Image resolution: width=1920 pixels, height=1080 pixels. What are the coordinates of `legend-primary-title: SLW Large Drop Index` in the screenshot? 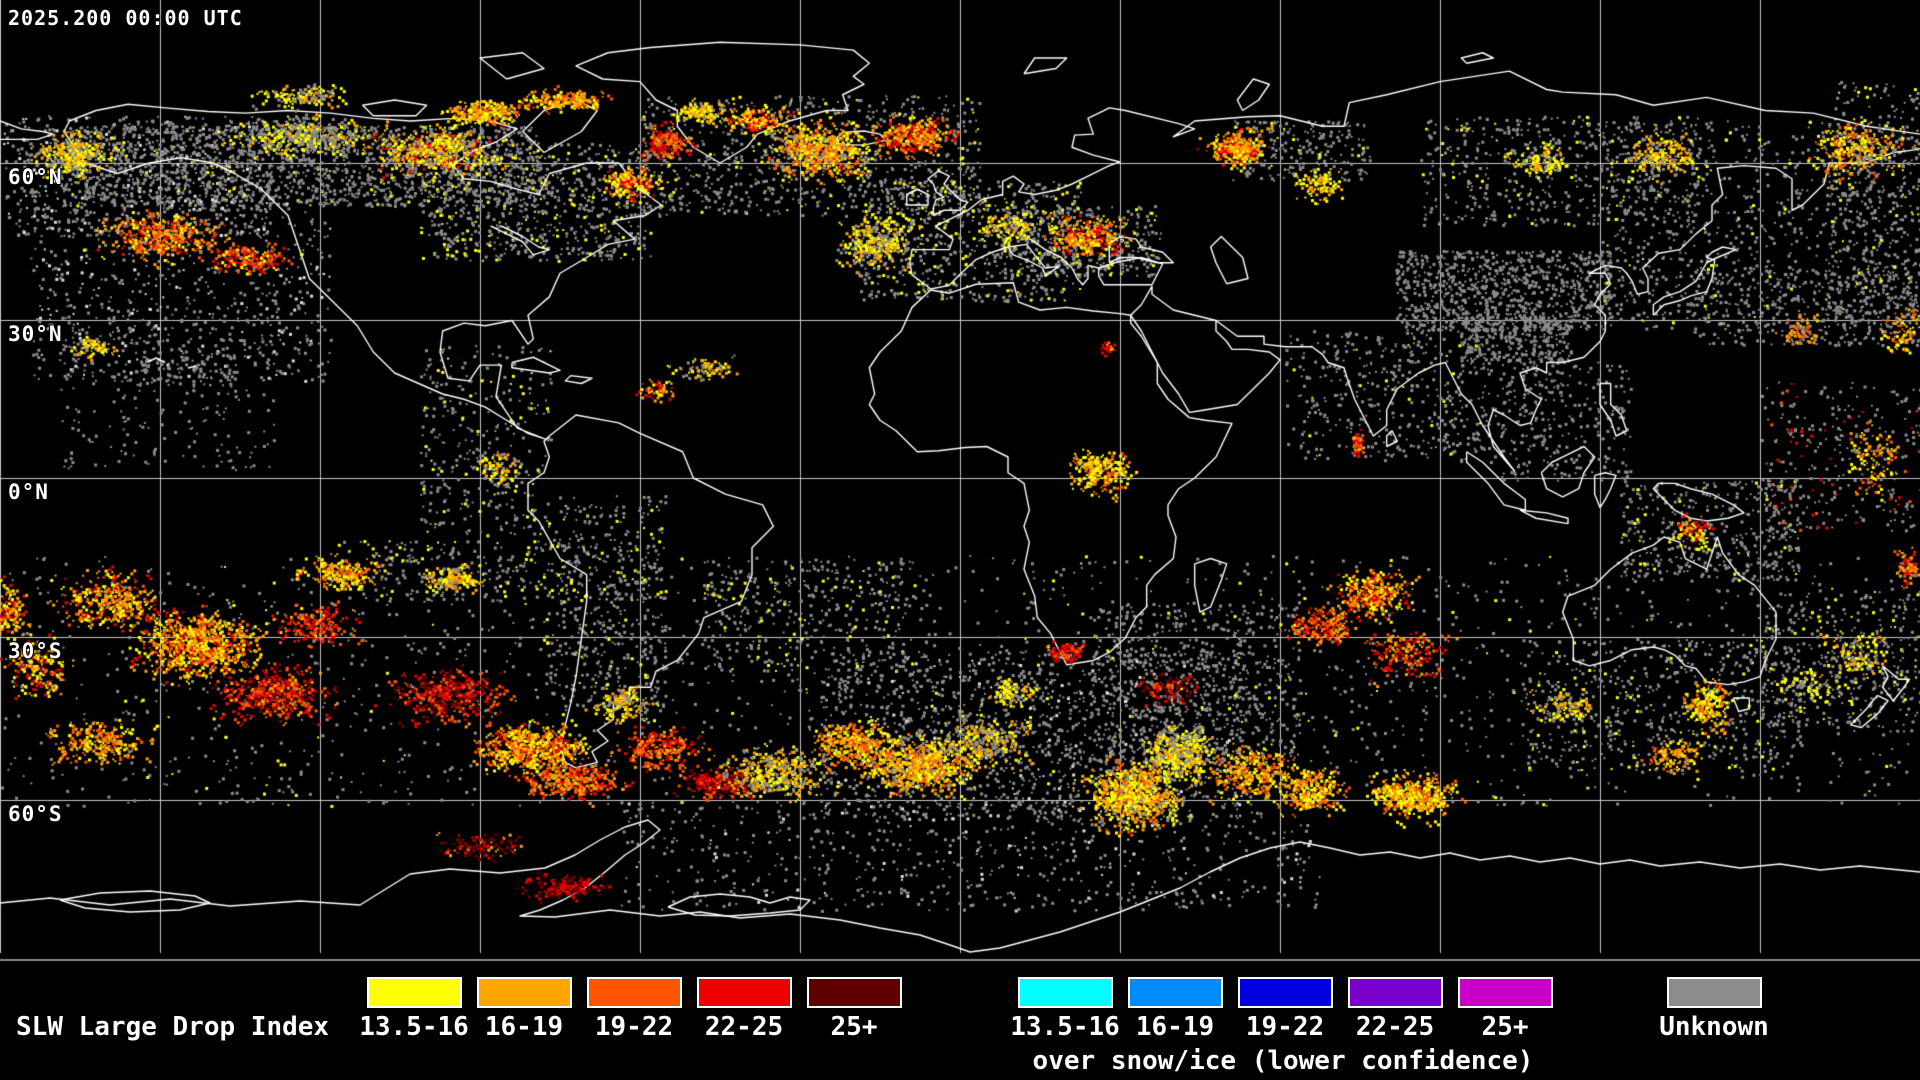 It's located at (173, 1027).